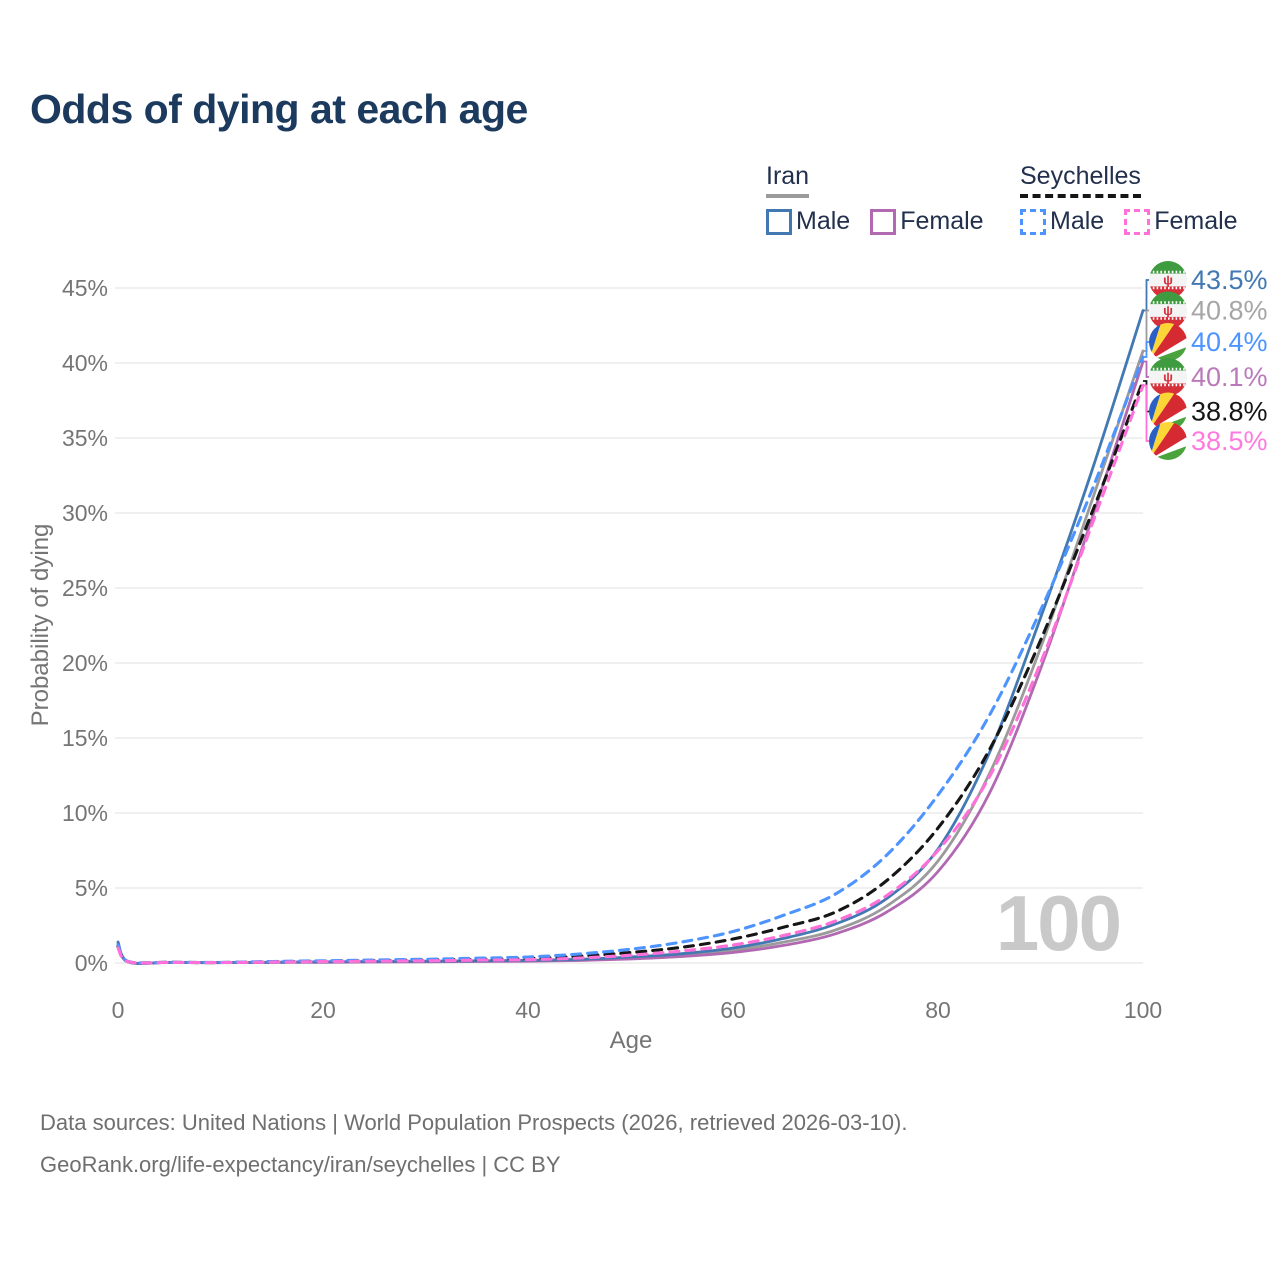  Describe the element at coordinates (938, 1010) in the screenshot. I see `x-tick-label: 80` at that location.